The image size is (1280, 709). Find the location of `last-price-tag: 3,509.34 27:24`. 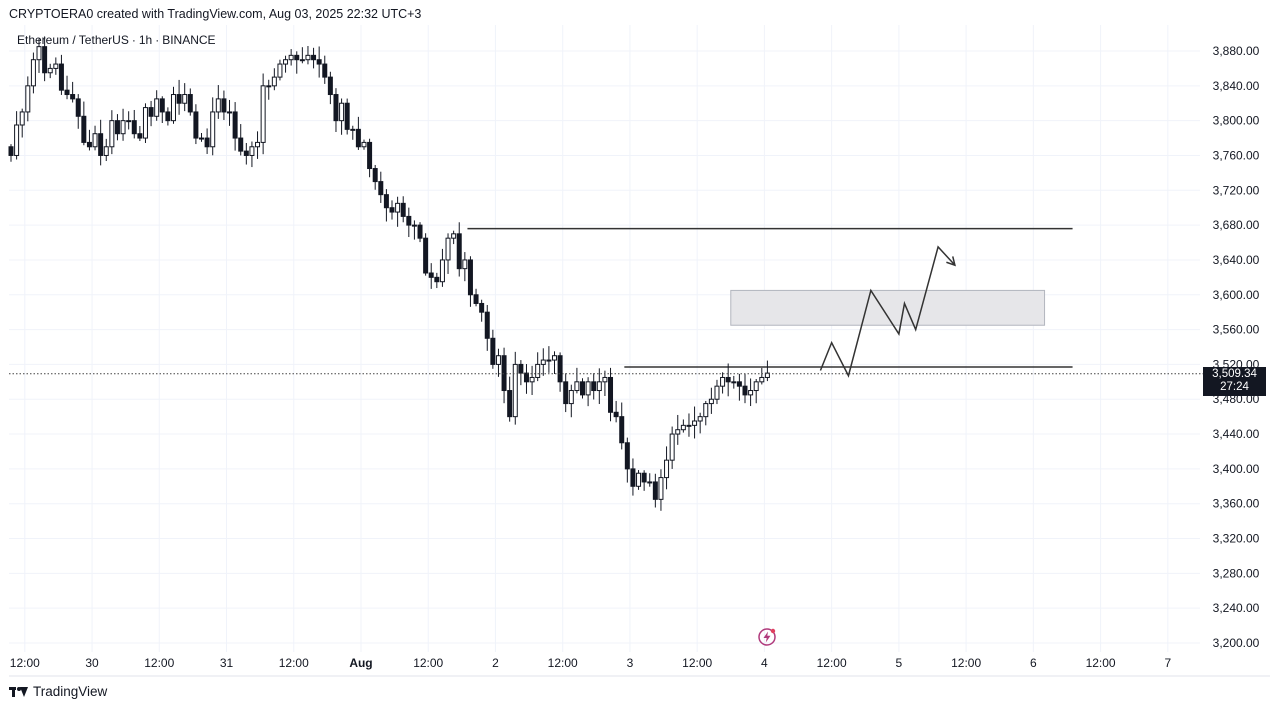

last-price-tag: 3,509.34 27:24 is located at coordinates (1234, 381).